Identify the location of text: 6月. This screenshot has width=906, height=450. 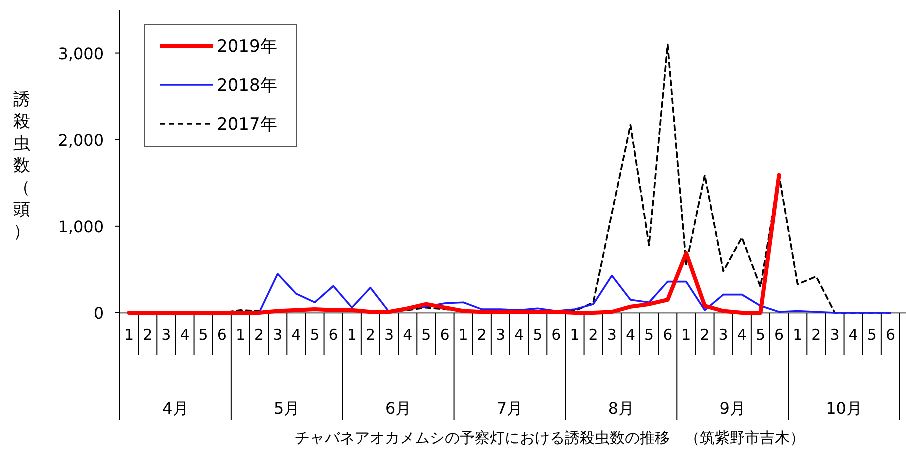
(398, 408).